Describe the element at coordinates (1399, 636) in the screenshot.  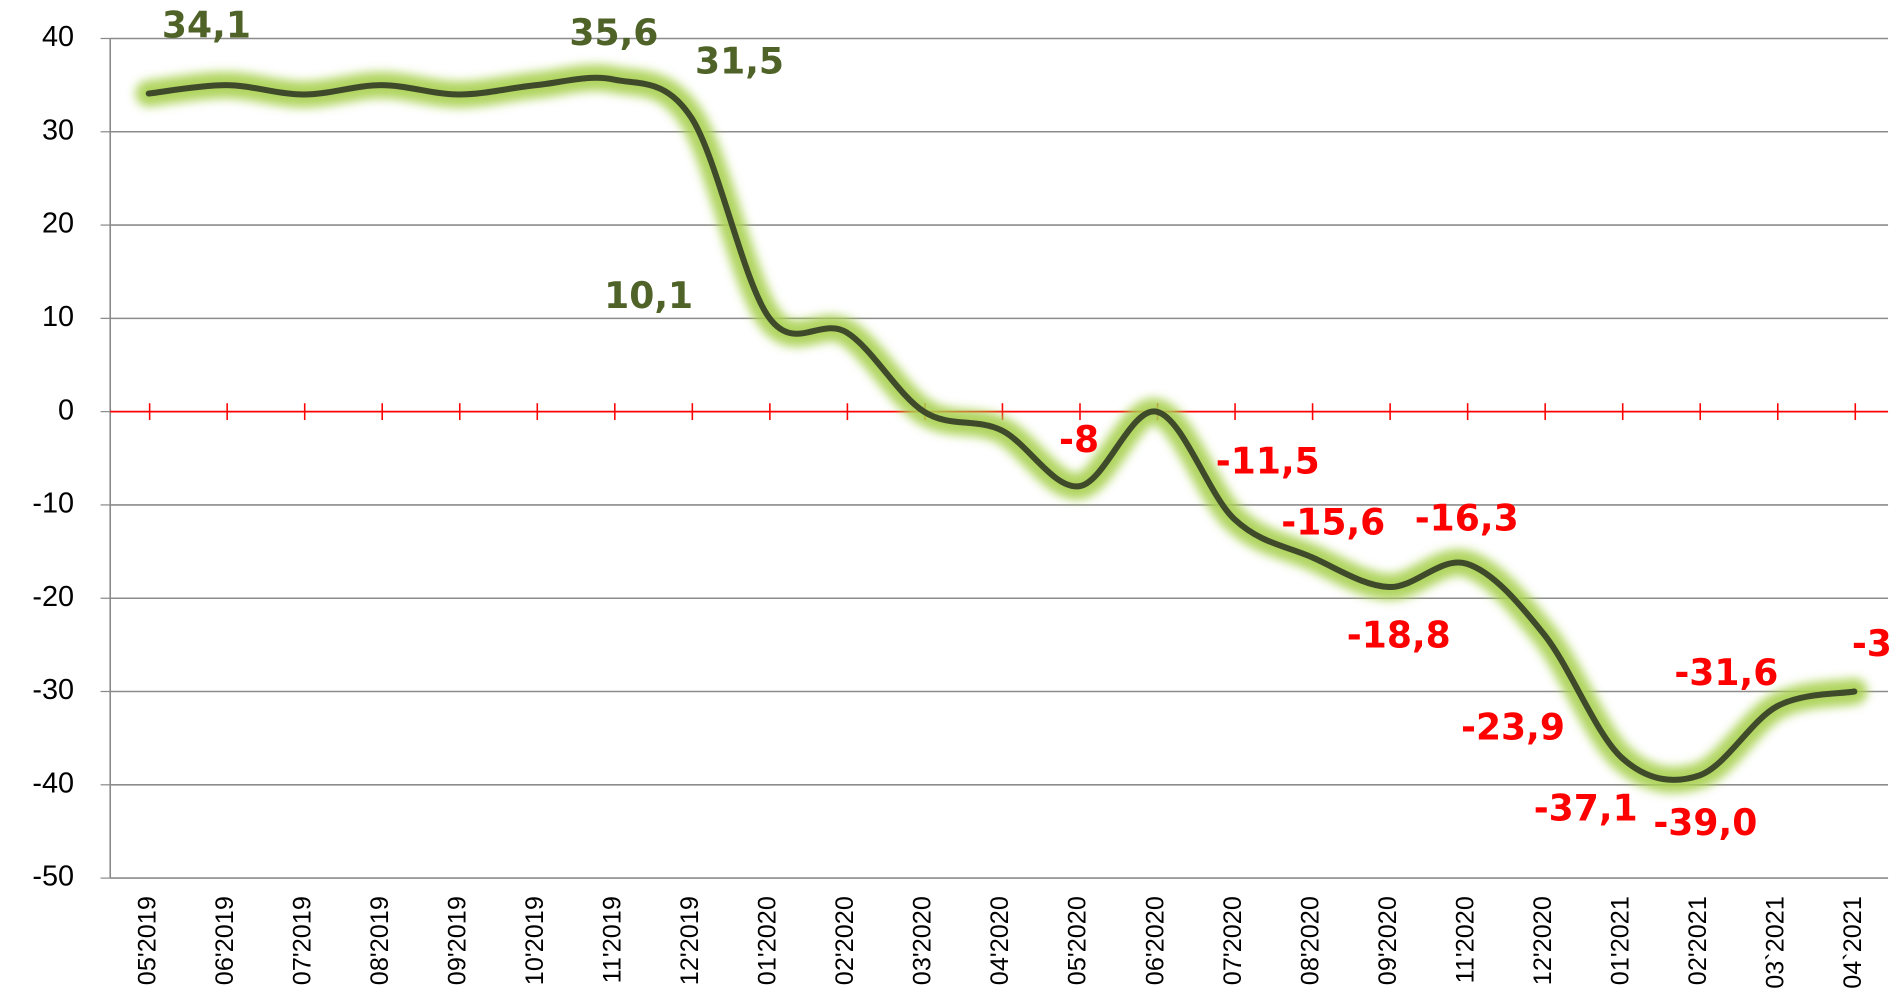
I see `data-label: -18,8` at that location.